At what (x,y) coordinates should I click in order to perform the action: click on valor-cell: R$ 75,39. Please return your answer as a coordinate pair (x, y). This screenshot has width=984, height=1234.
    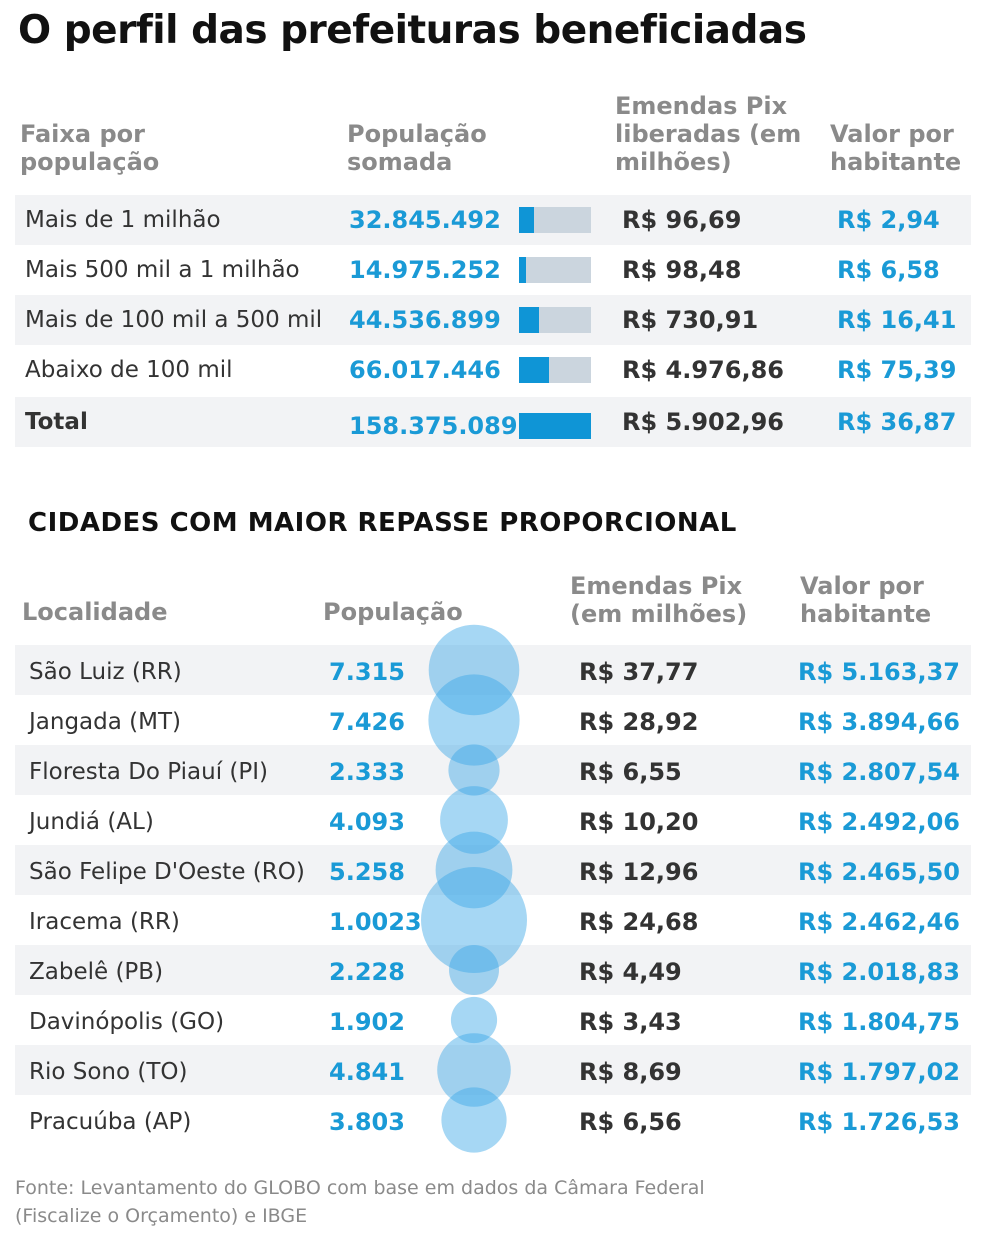
    Looking at the image, I should click on (897, 370).